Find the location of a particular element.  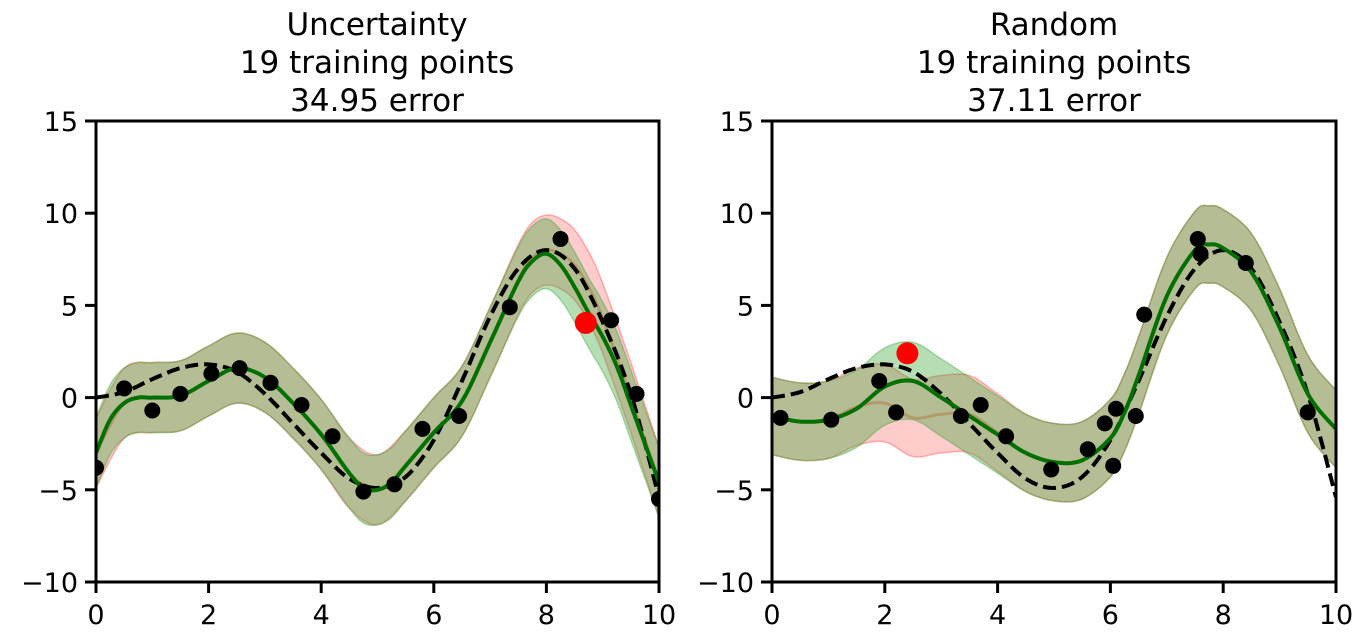

subplot-title-line: 37.11 error is located at coordinates (1054, 101).